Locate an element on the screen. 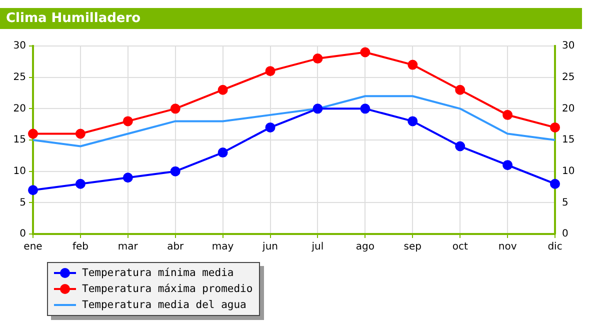  x-tick-label: jul is located at coordinates (317, 247).